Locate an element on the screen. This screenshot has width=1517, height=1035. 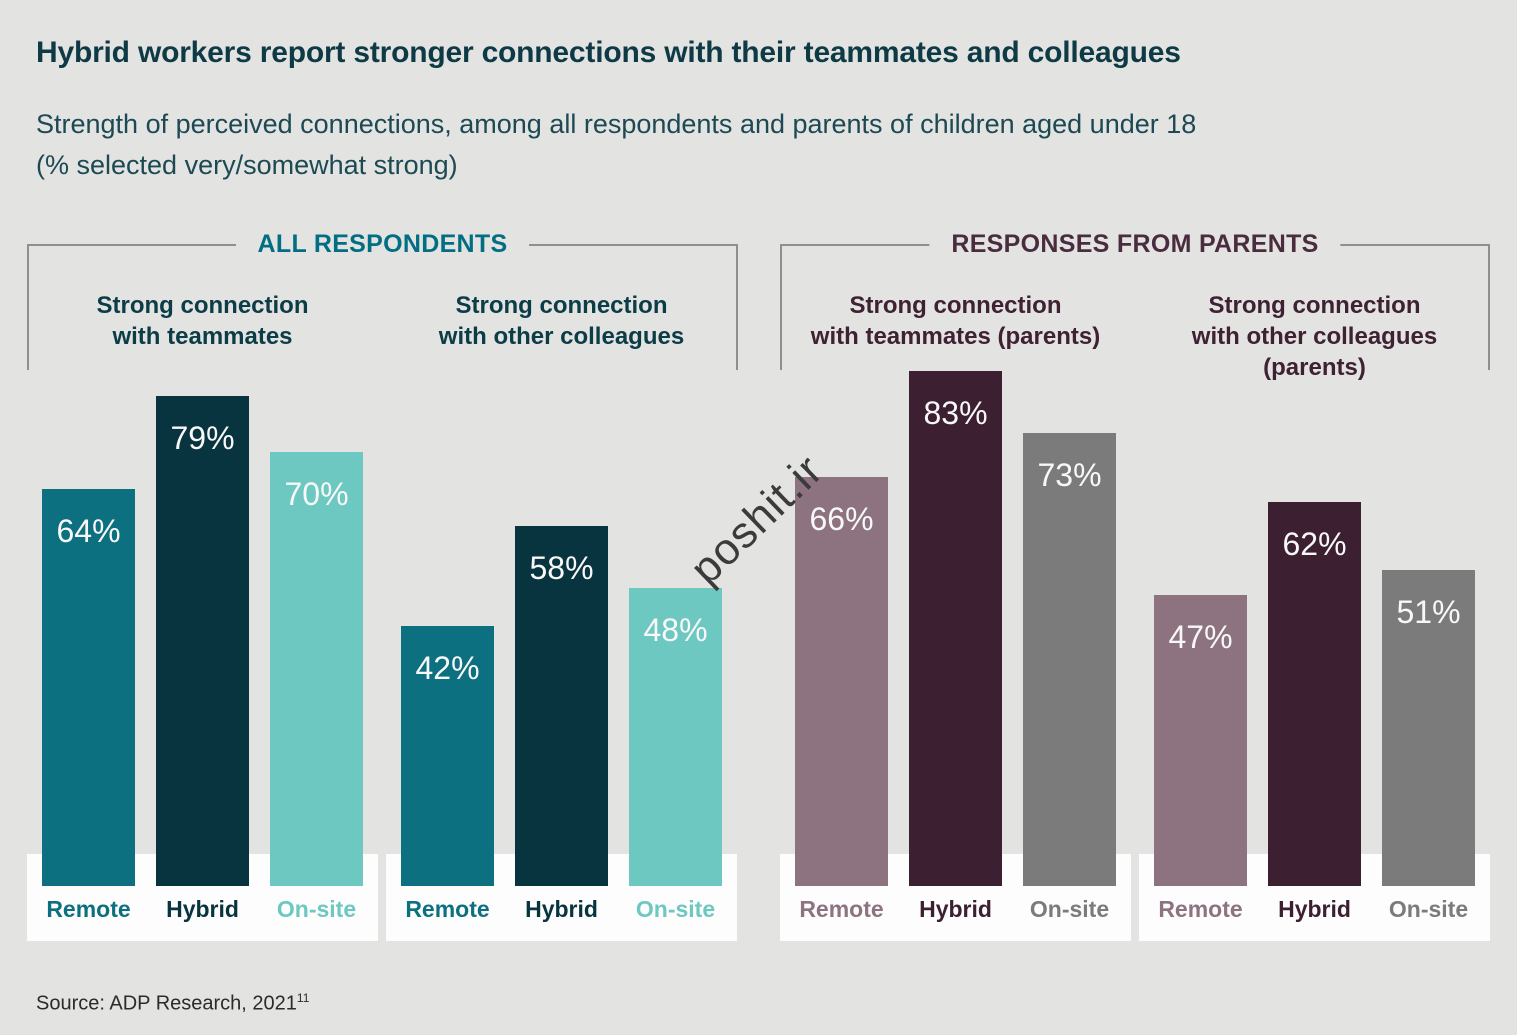
subchart-title-line: with teammates is located at coordinates (202, 336).